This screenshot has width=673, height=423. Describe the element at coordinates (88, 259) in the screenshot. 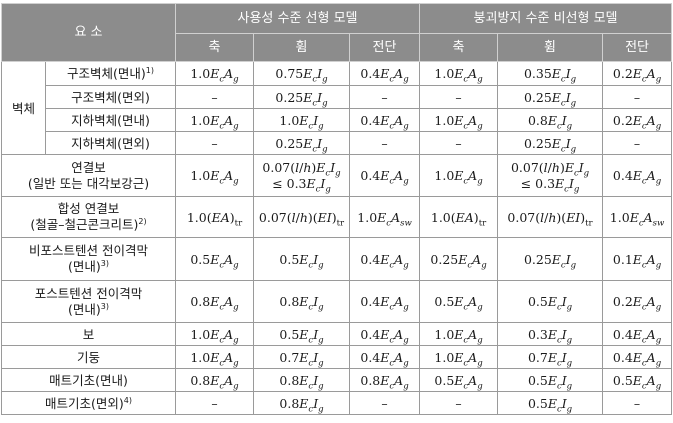

I see `row-label: 비포스트텐션 전이격막 (면내)3)` at that location.